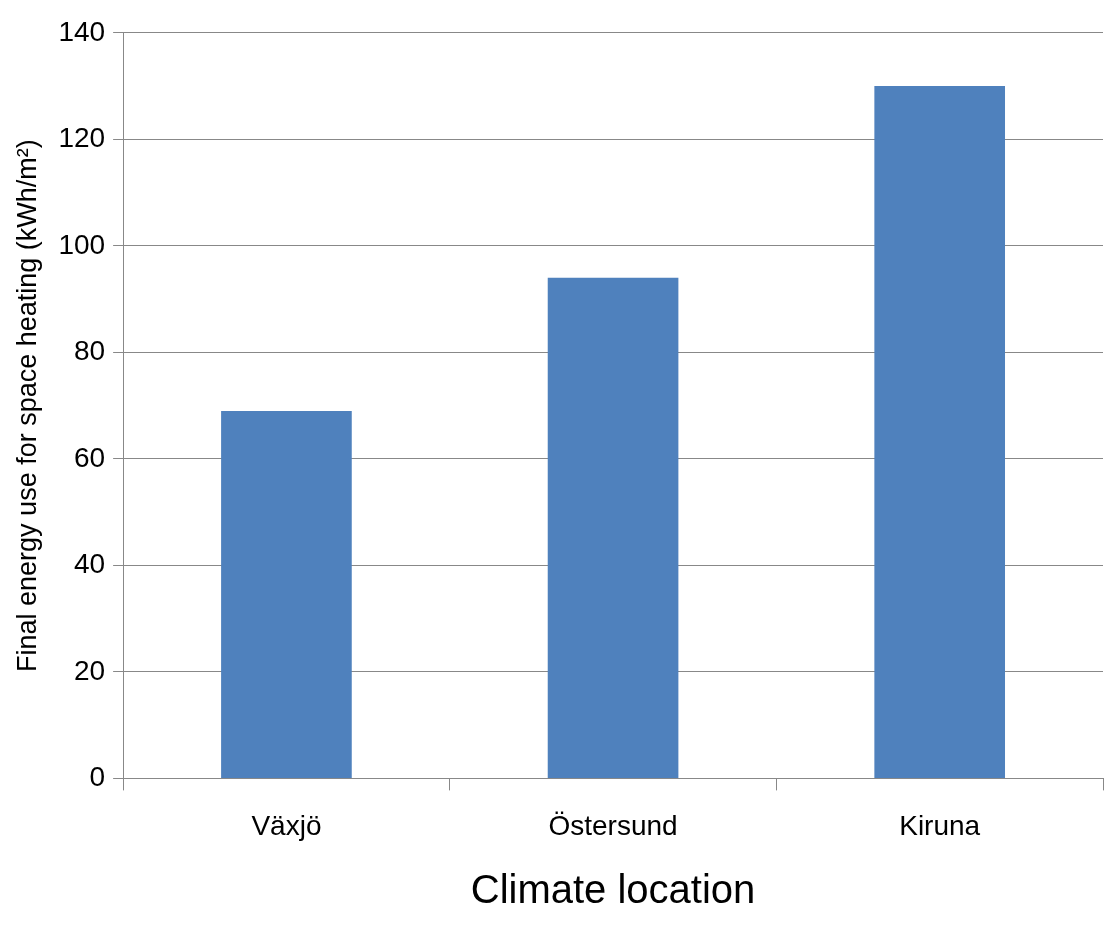 The image size is (1113, 928). What do you see at coordinates (97, 777) in the screenshot?
I see `y-tick-label: 0` at bounding box center [97, 777].